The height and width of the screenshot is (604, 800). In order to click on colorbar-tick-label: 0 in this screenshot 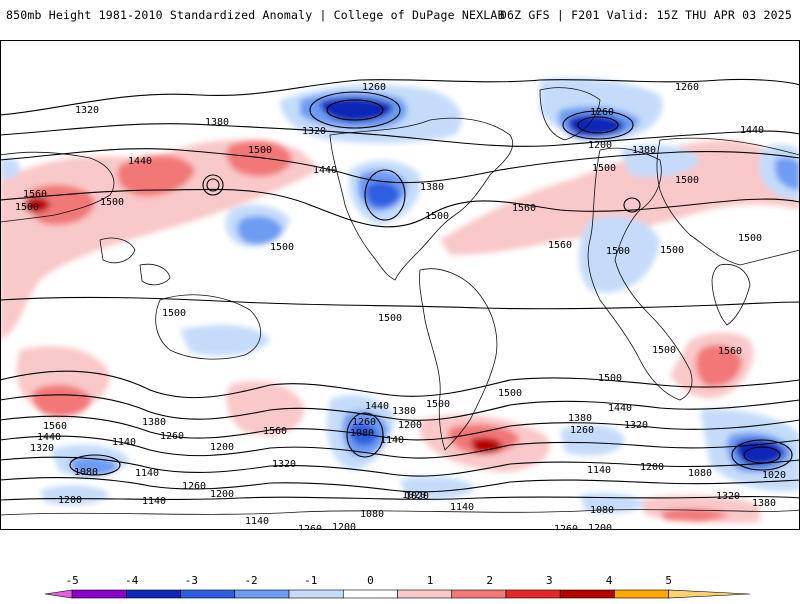, I will do `click(370, 580)`.